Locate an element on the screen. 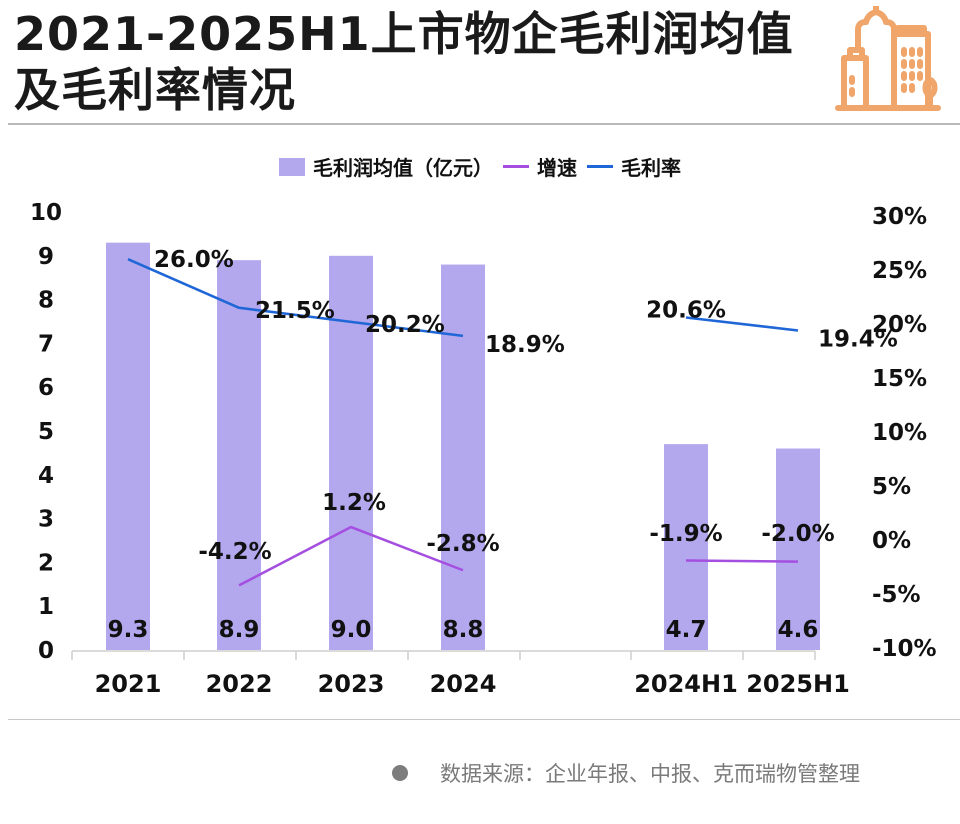  right-axis-tick-label: 20% is located at coordinates (899, 325).